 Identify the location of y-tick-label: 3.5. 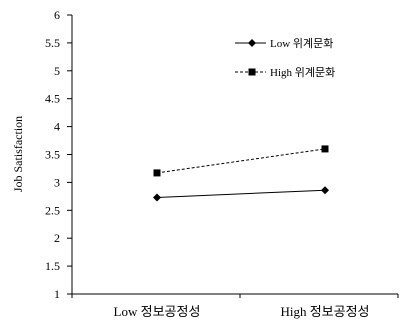
(52, 155).